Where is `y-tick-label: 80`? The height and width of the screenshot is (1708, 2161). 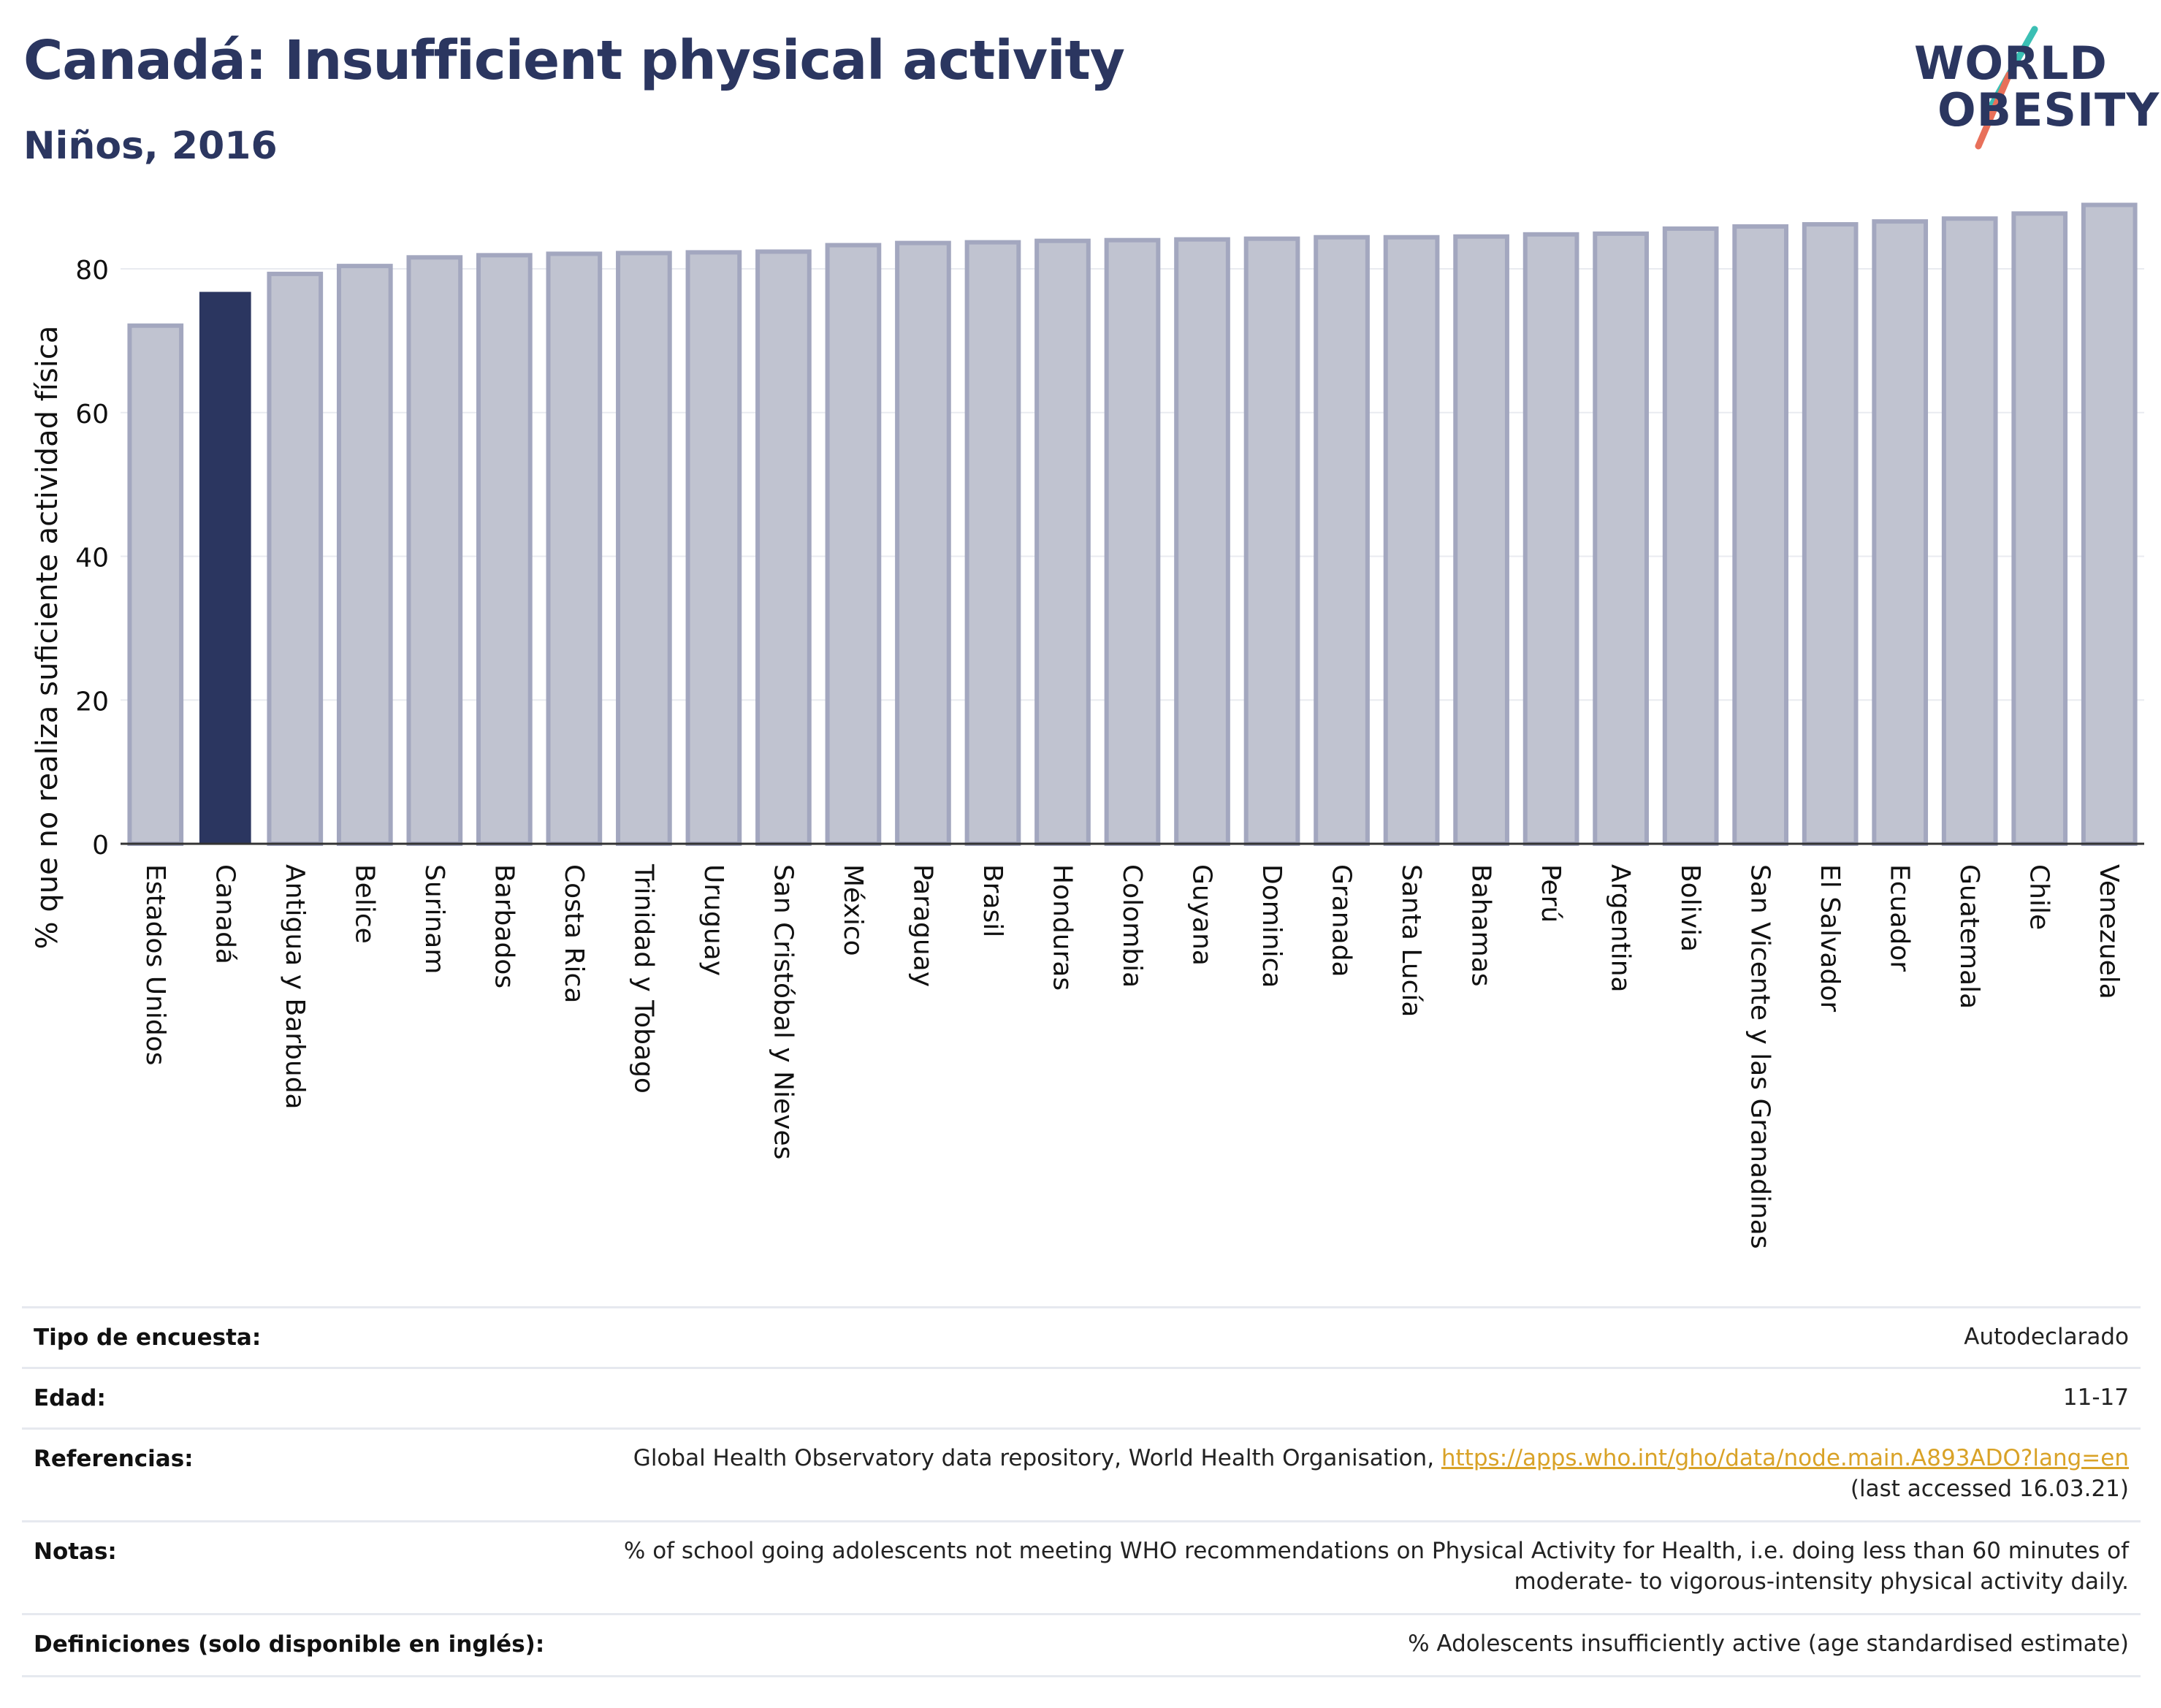 y-tick-label: 80 is located at coordinates (92, 271).